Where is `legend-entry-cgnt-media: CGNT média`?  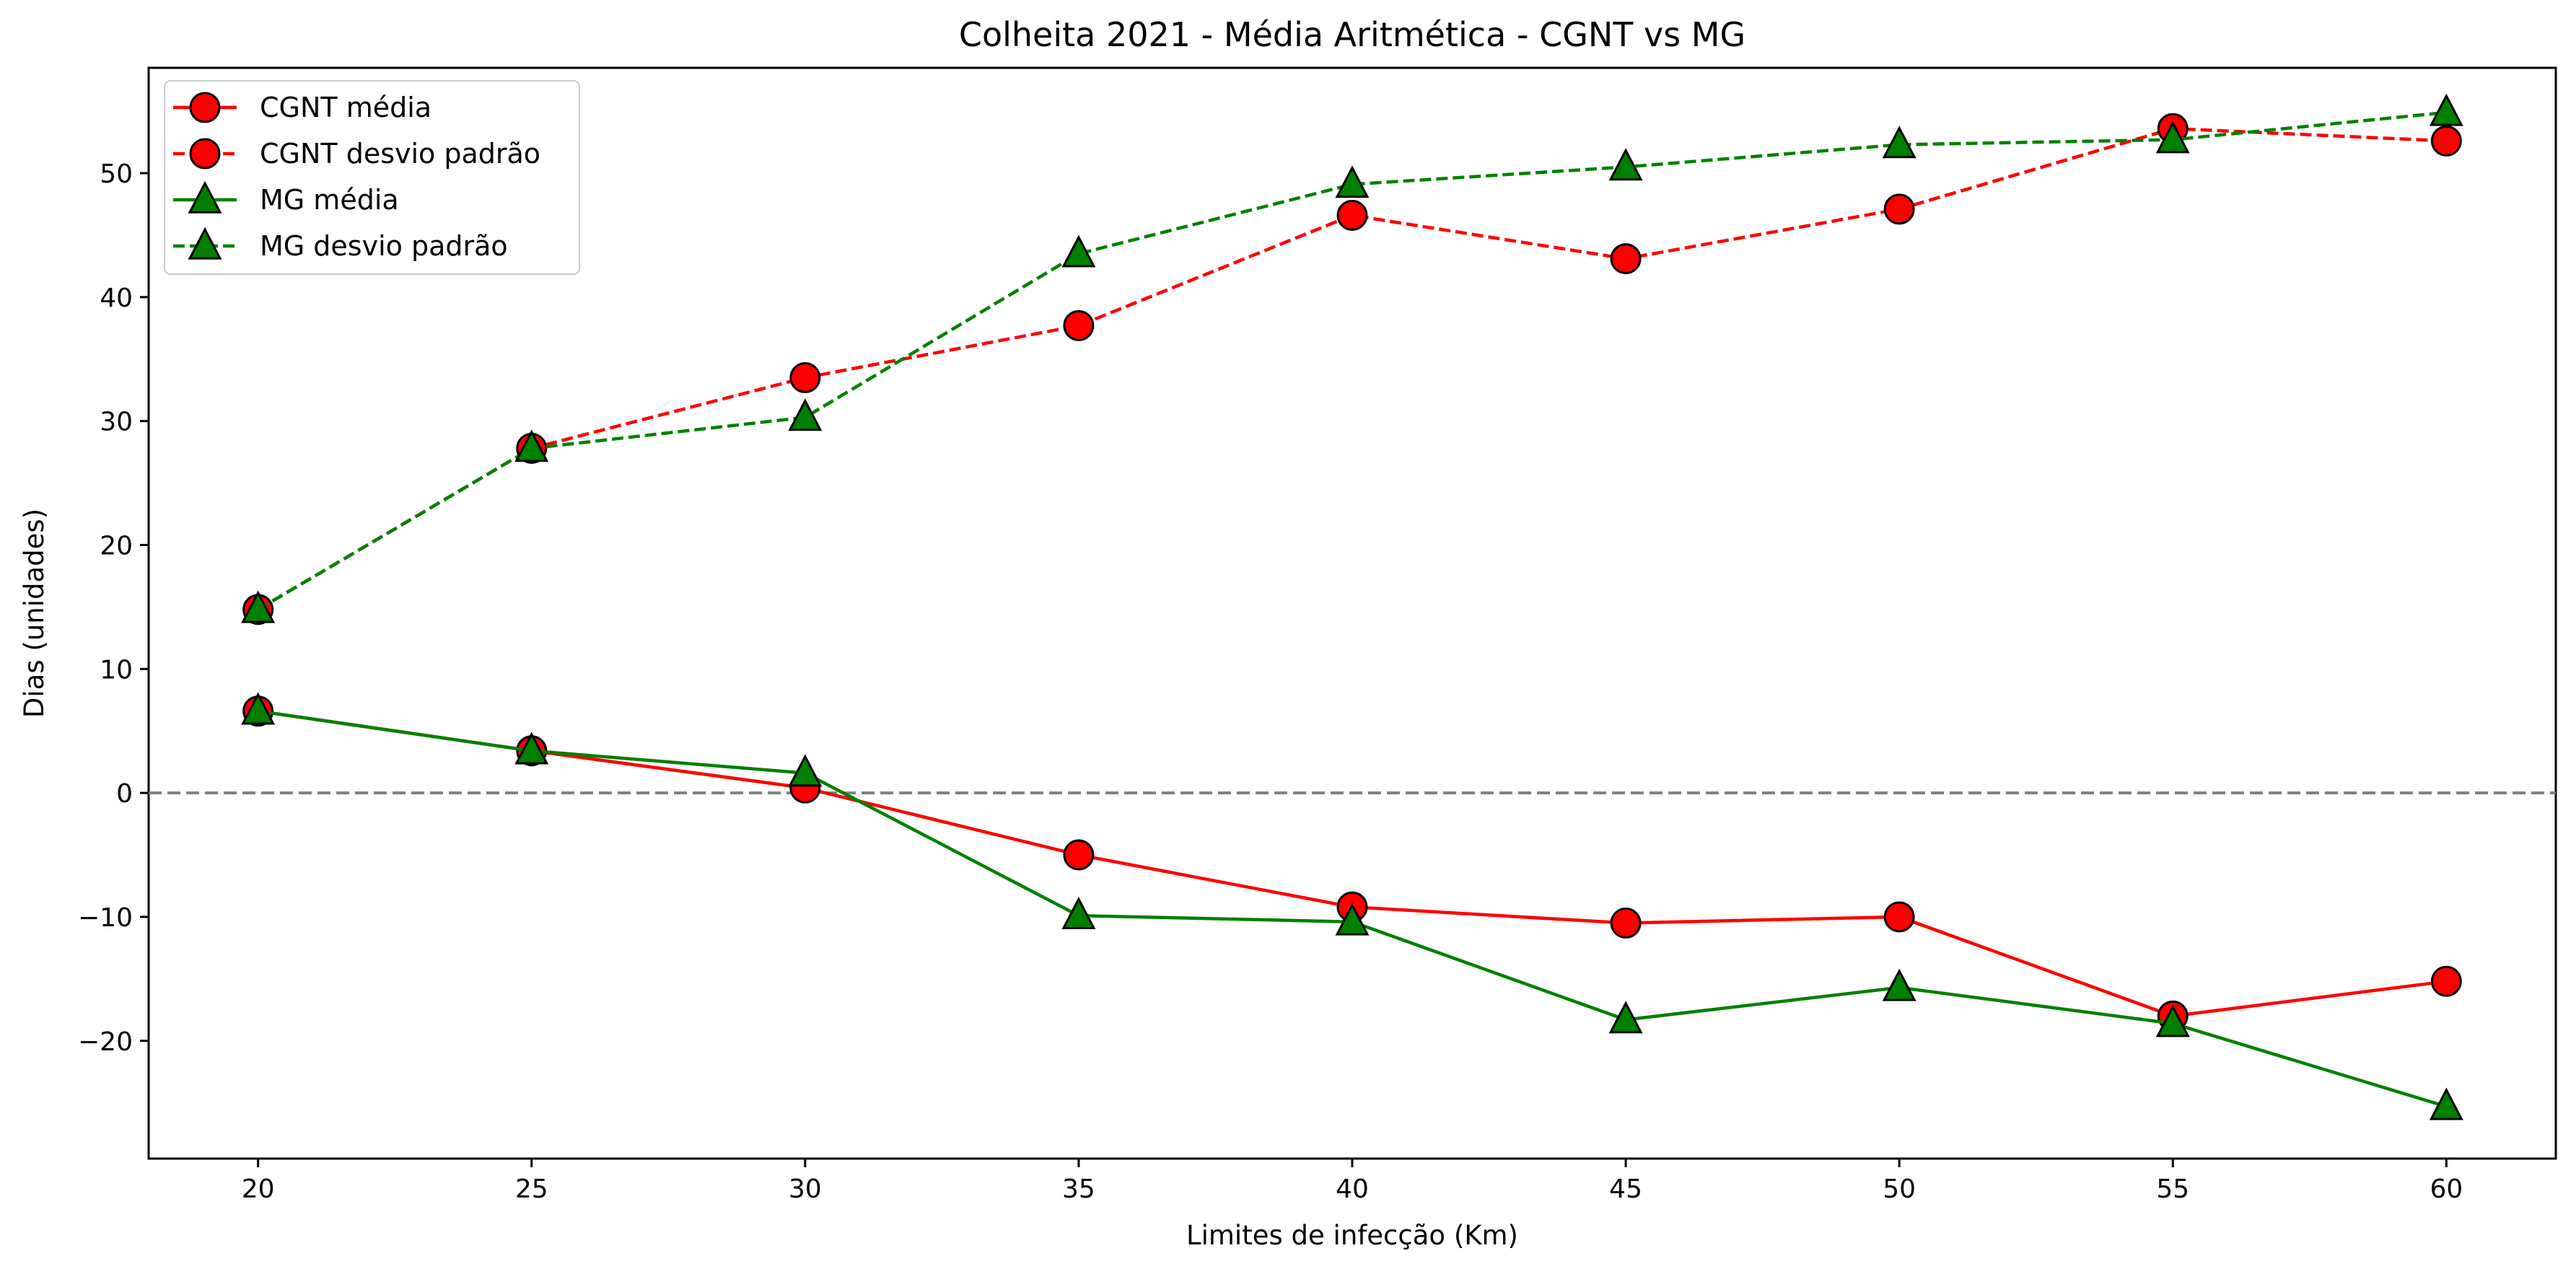 legend-entry-cgnt-media: CGNT média is located at coordinates (302, 108).